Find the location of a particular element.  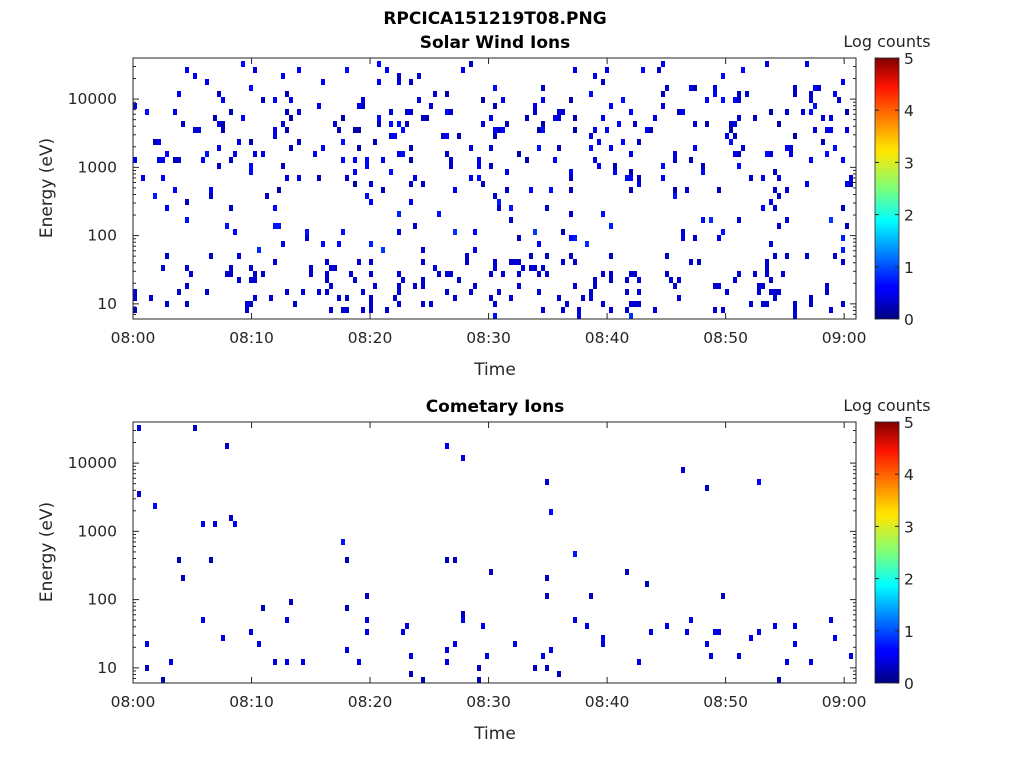

y-axis-label: Energy (eV) is located at coordinates (47, 552).